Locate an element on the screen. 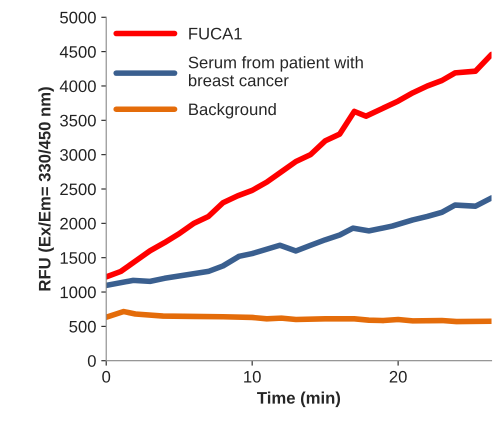 This screenshot has width=494, height=432. y-tick-label: 5000 is located at coordinates (78, 18).